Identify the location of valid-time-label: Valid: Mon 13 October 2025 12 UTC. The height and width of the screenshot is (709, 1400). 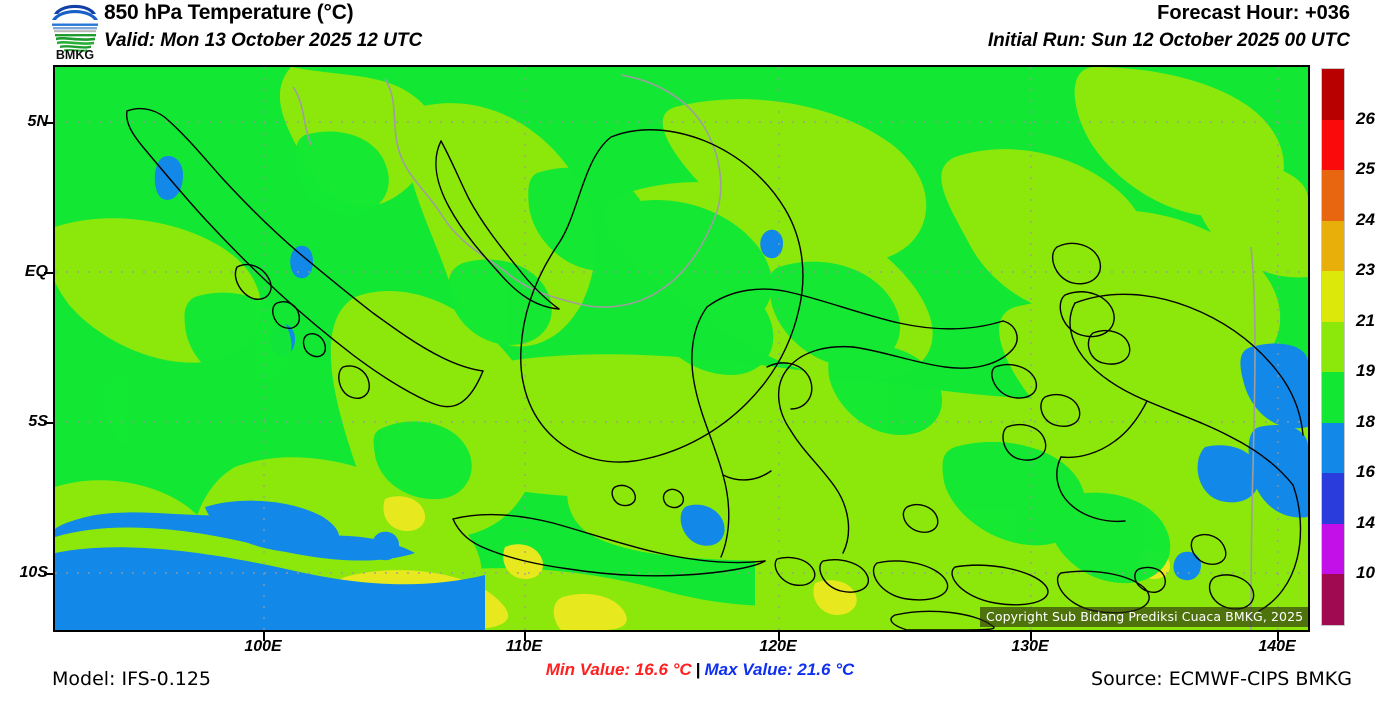
(263, 40).